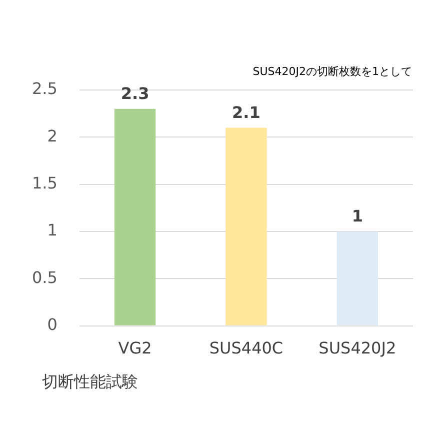  I want to click on x-tick-label: SUS440C, so click(246, 348).